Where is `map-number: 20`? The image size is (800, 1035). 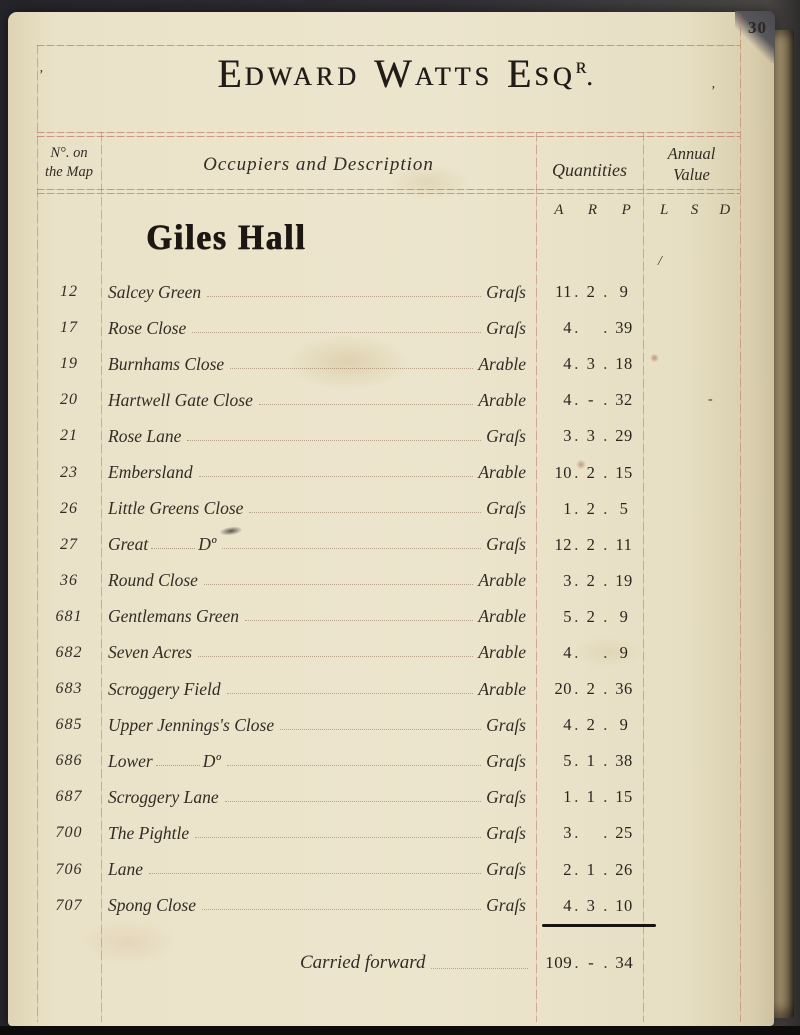 map-number: 20 is located at coordinates (69, 400).